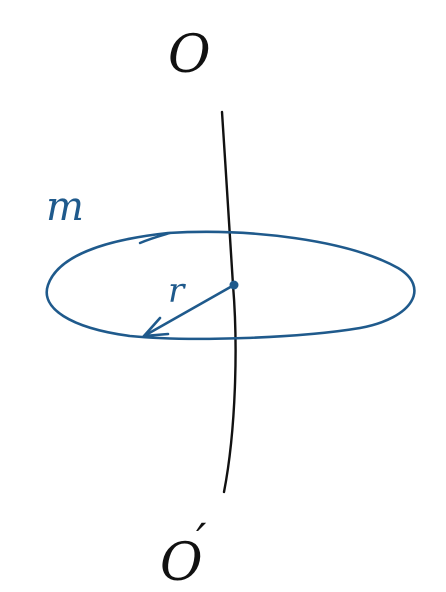 This screenshot has height=592, width=446. I want to click on rotation-axis, so click(228, 302).